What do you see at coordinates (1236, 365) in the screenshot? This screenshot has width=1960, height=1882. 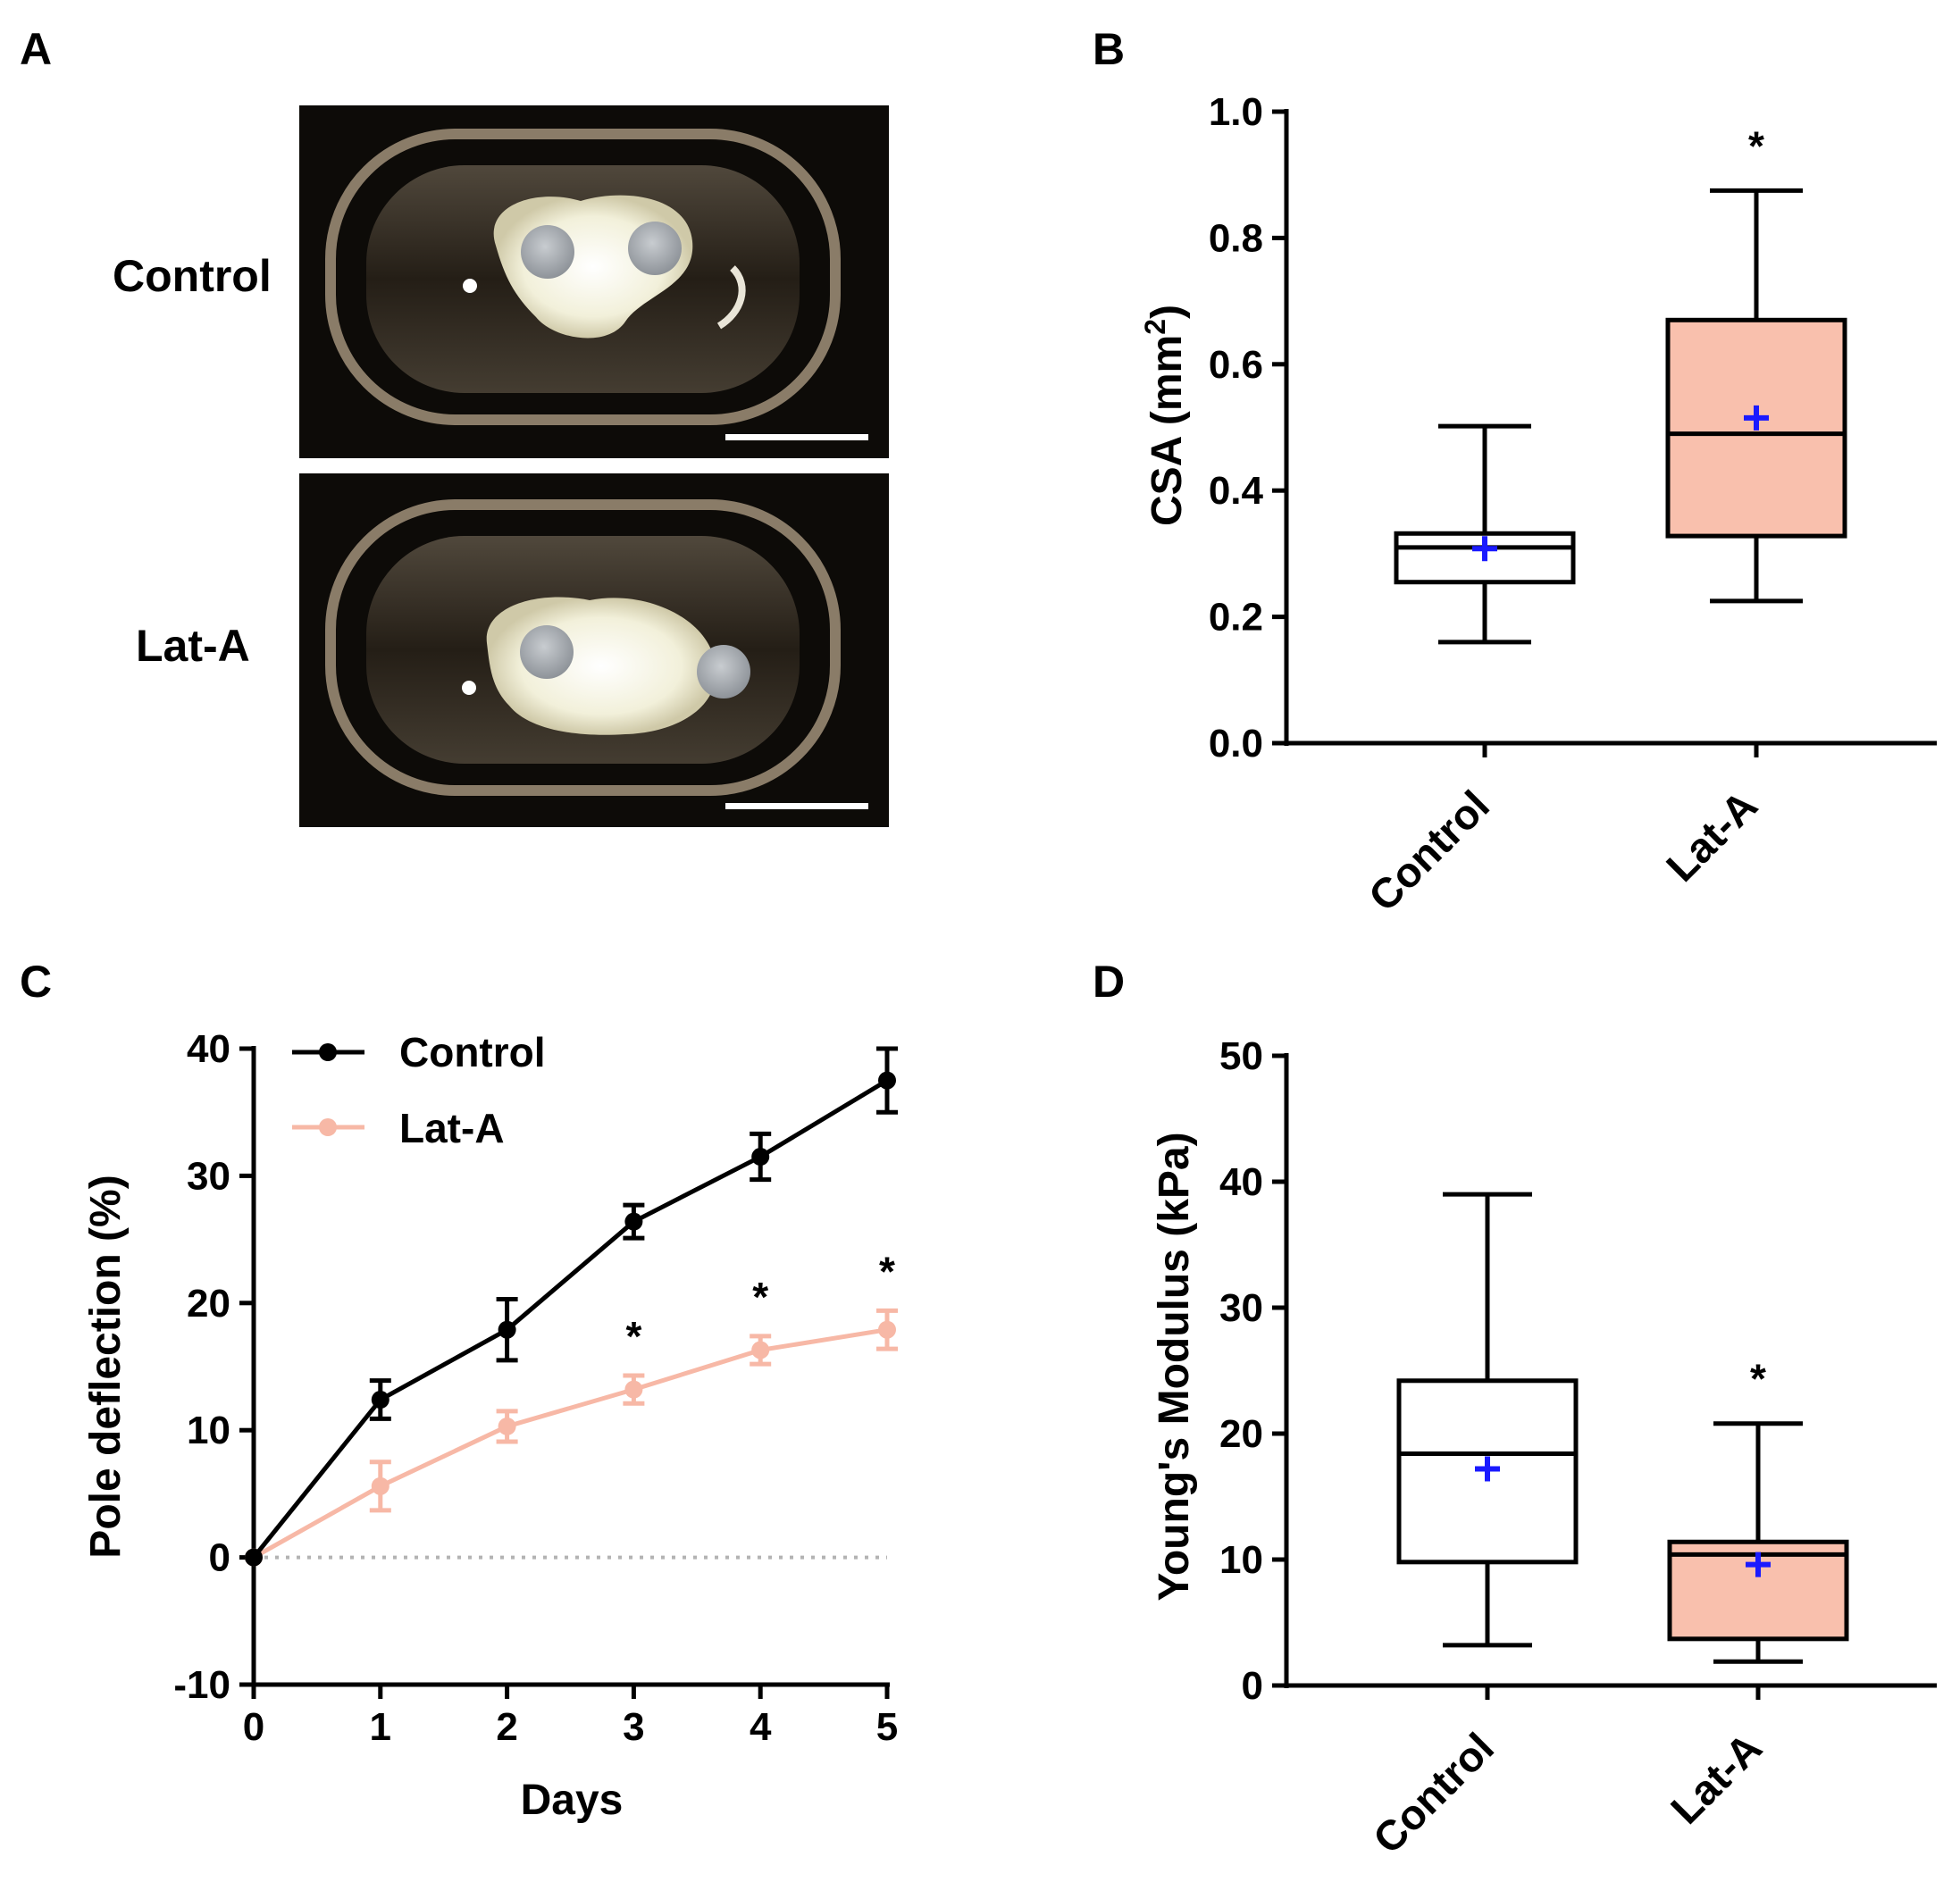 I see `y-tick-label: 0.6` at bounding box center [1236, 365].